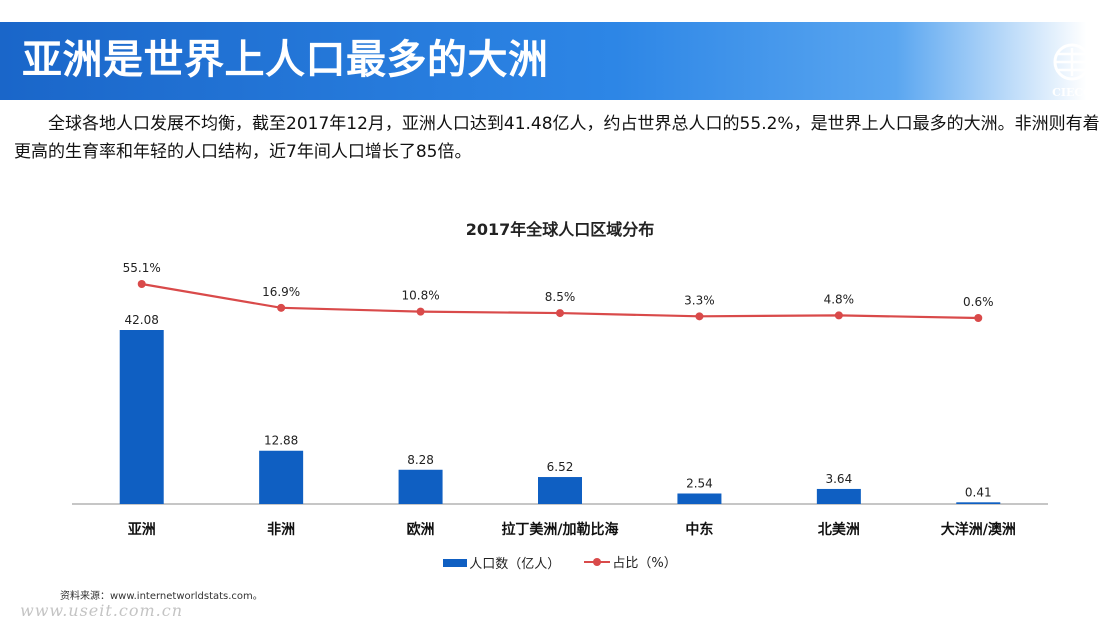 The width and height of the screenshot is (1120, 630). What do you see at coordinates (560, 467) in the screenshot?
I see `bar-value-label-3: 6.52` at bounding box center [560, 467].